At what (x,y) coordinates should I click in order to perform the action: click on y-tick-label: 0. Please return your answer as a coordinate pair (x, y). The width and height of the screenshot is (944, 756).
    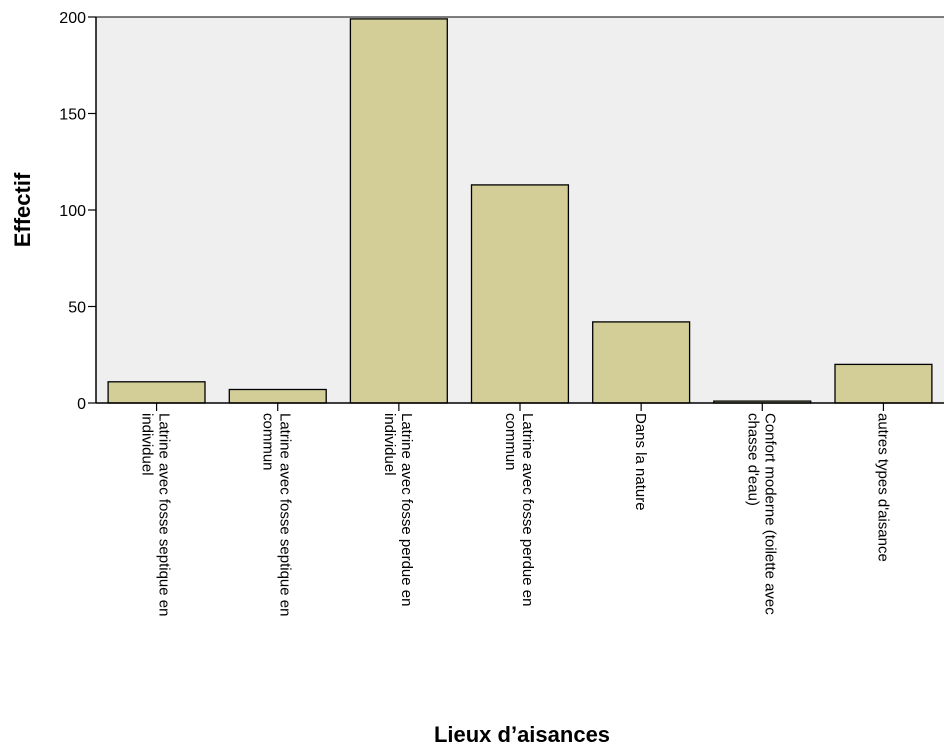
    Looking at the image, I should click on (81, 404).